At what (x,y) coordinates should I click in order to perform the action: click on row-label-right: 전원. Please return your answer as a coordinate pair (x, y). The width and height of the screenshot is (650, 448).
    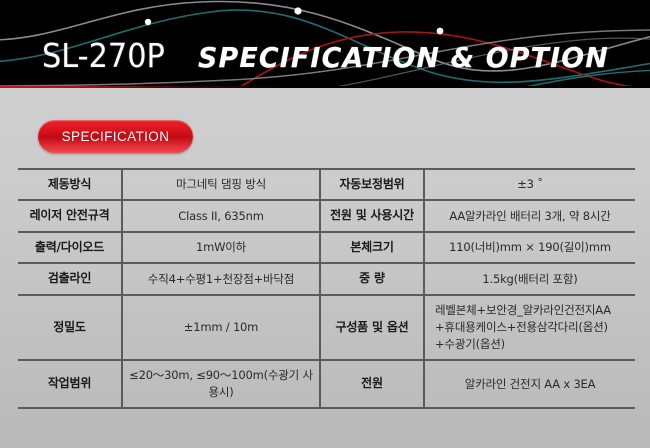
    Looking at the image, I should click on (372, 384).